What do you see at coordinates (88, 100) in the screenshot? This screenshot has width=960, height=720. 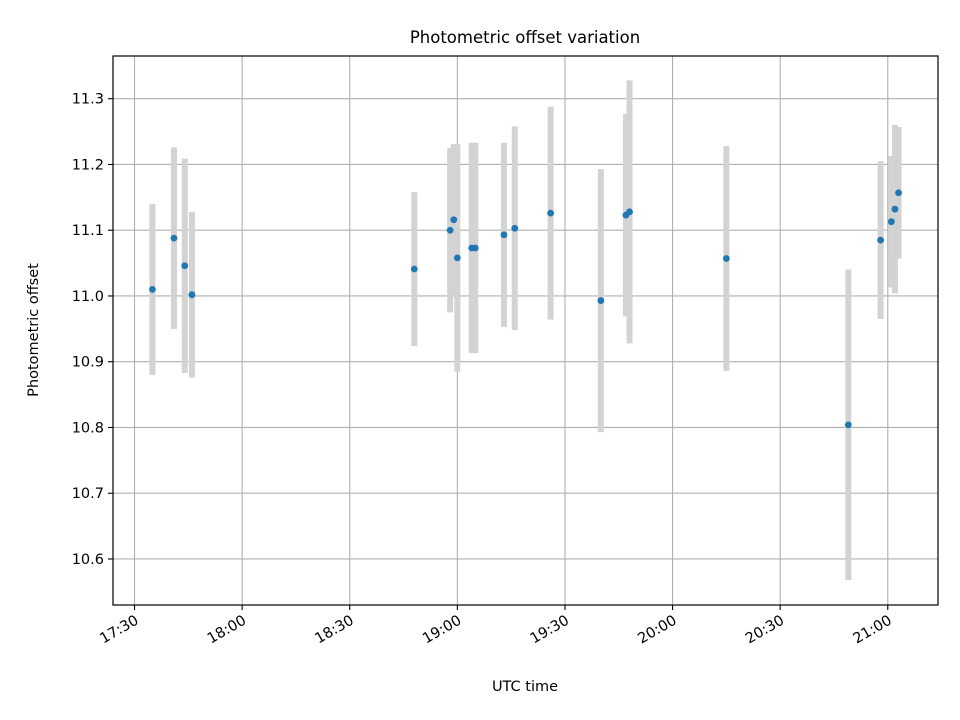 I see `y-tick-label: 11.3` at bounding box center [88, 100].